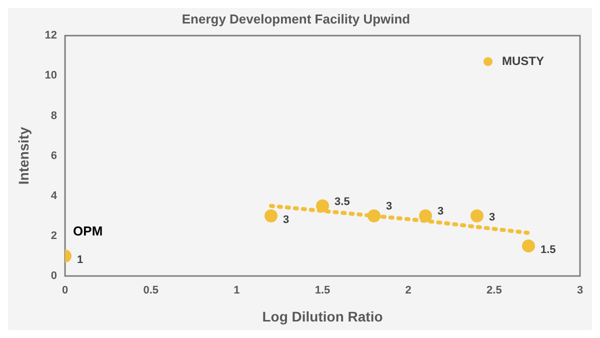 Image resolution: width=600 pixels, height=338 pixels. I want to click on x-tick-label: 3, so click(580, 290).